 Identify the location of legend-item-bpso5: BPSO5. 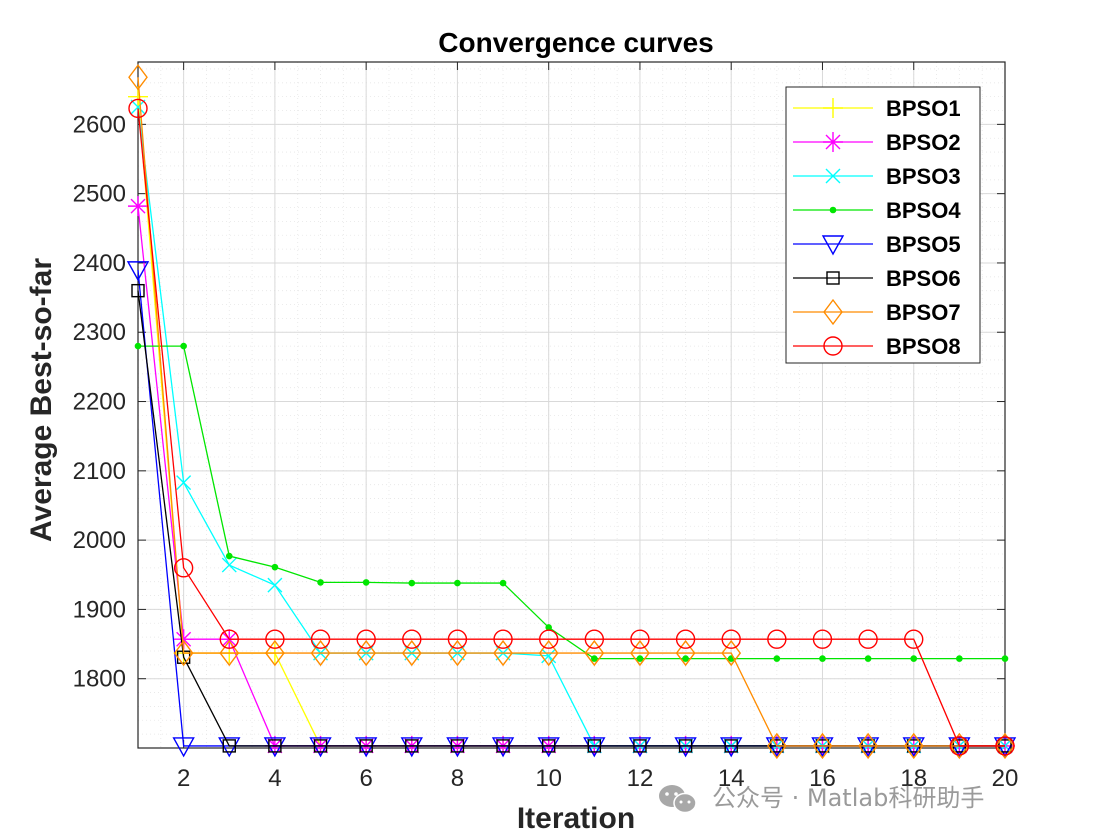
(877, 244).